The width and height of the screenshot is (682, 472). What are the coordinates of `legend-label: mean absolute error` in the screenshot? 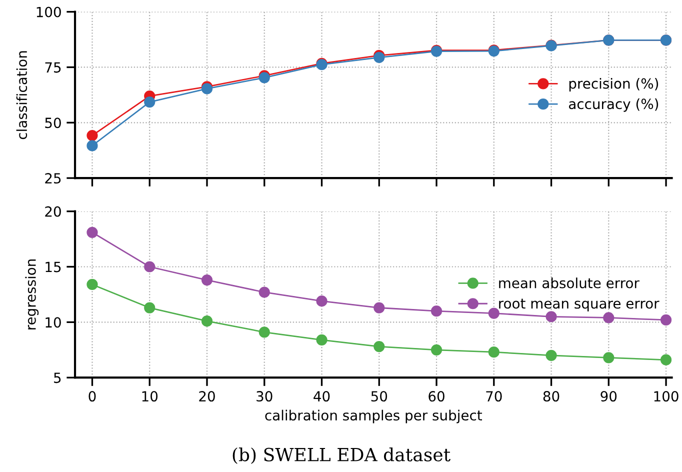 It's located at (569, 283).